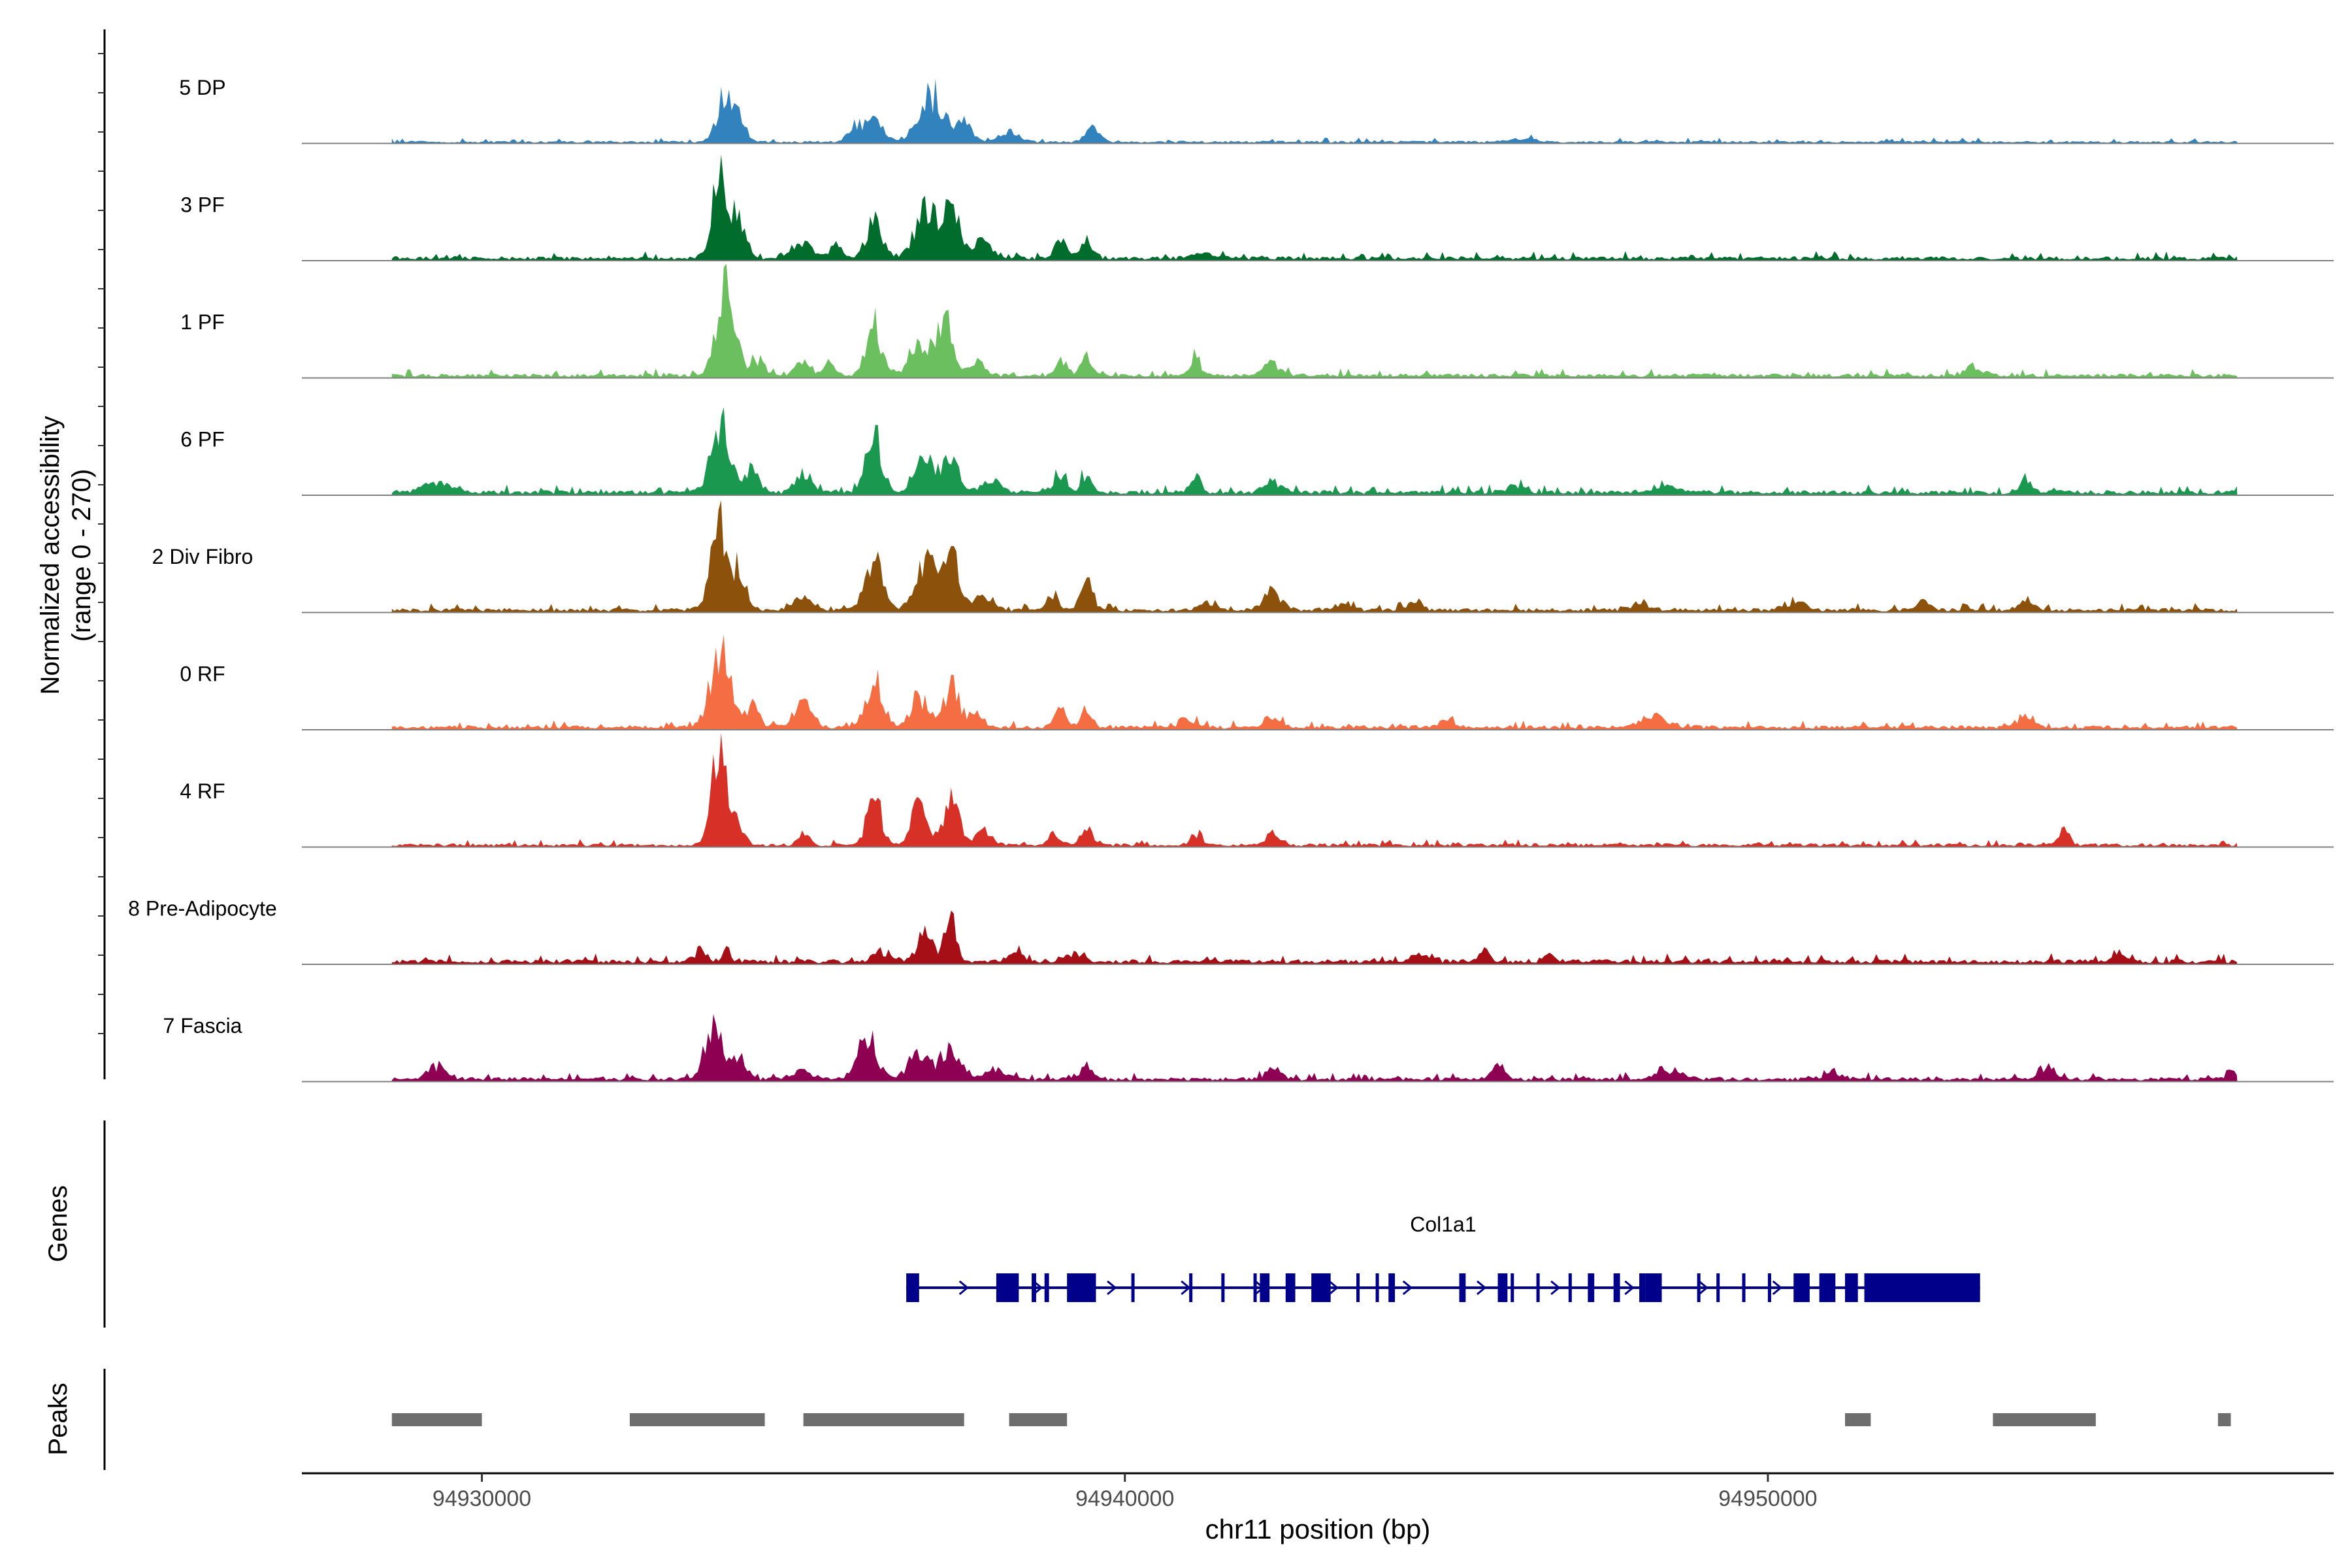 This screenshot has width=2352, height=1568. I want to click on genes-track-title: Genes, so click(58, 1223).